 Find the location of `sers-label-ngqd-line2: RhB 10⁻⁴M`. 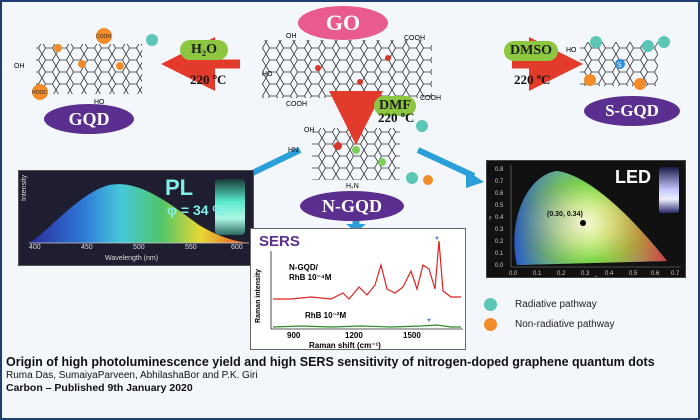

sers-label-ngqd-line2: RhB 10⁻⁴M is located at coordinates (310, 277).